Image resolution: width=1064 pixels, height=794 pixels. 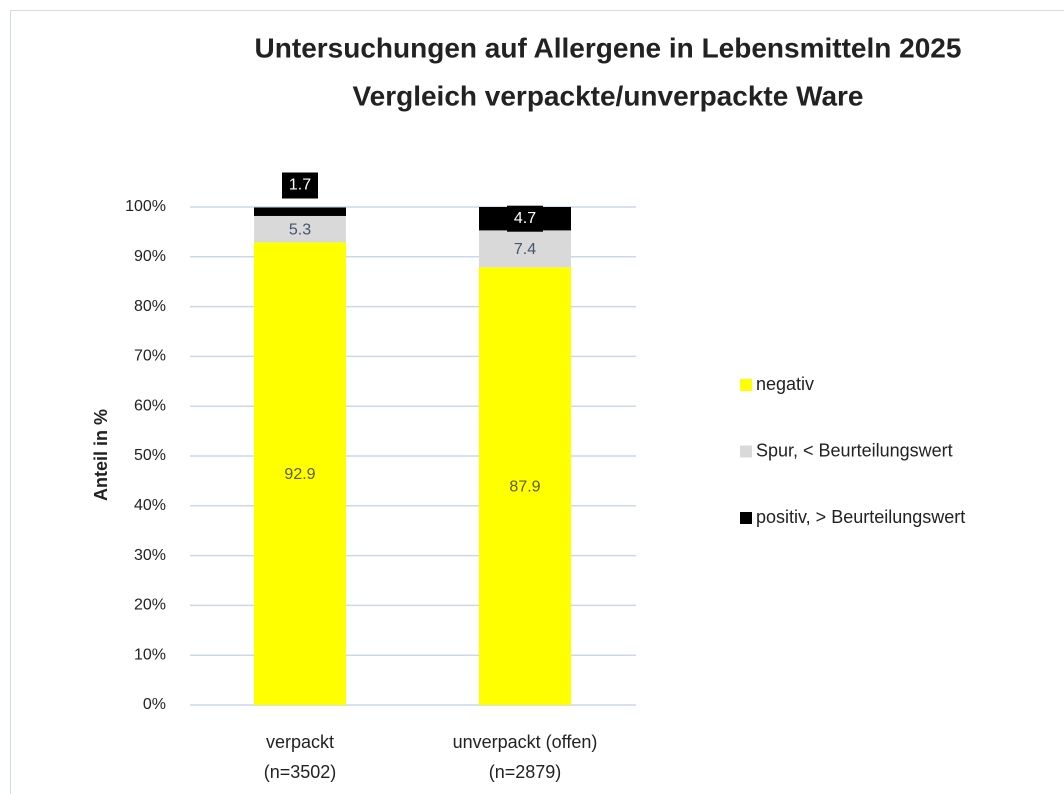 I want to click on y-tick-label: 50%, so click(x=150, y=455).